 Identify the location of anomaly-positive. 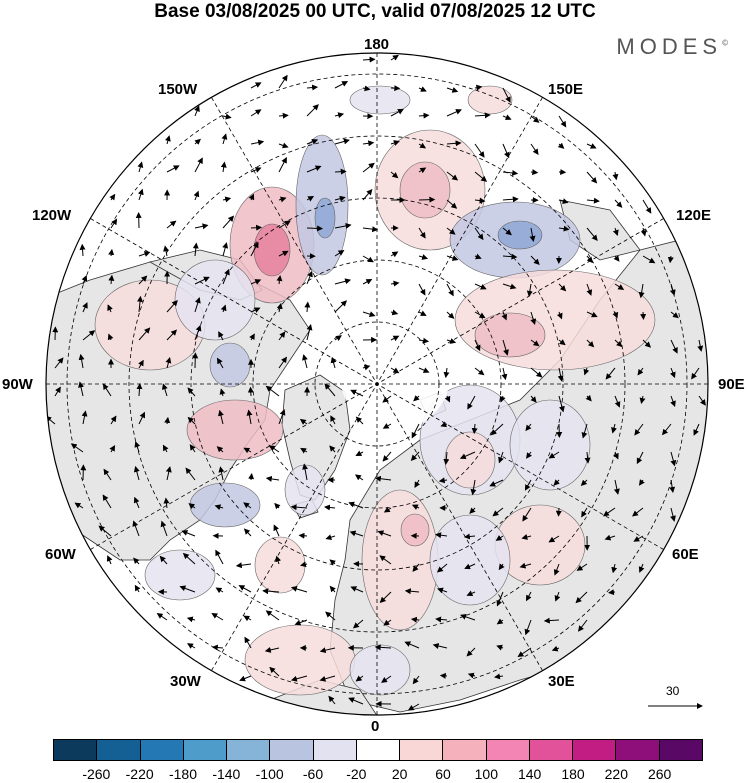
(490, 100).